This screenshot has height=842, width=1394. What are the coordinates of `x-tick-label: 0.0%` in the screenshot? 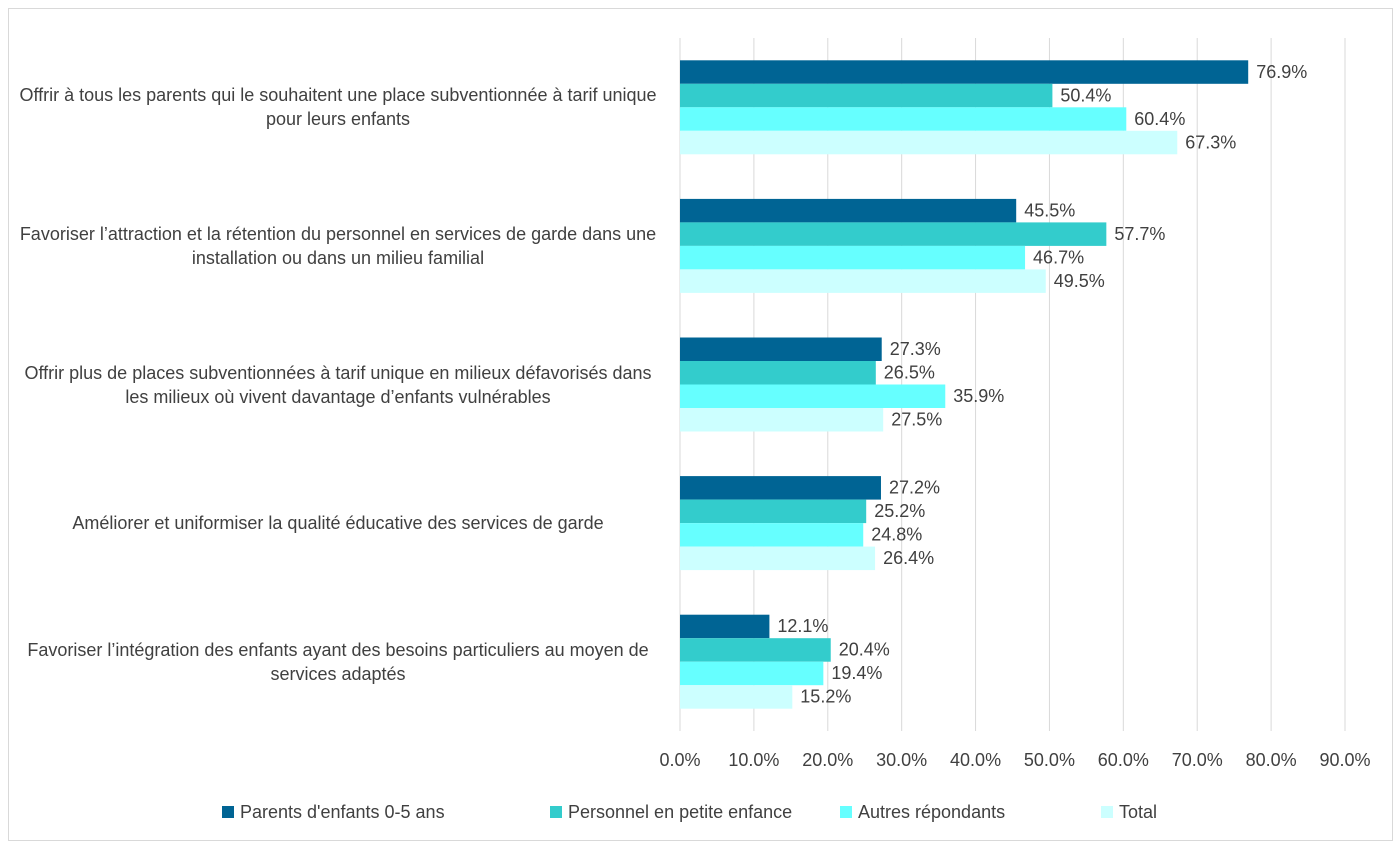 It's located at (679, 760).